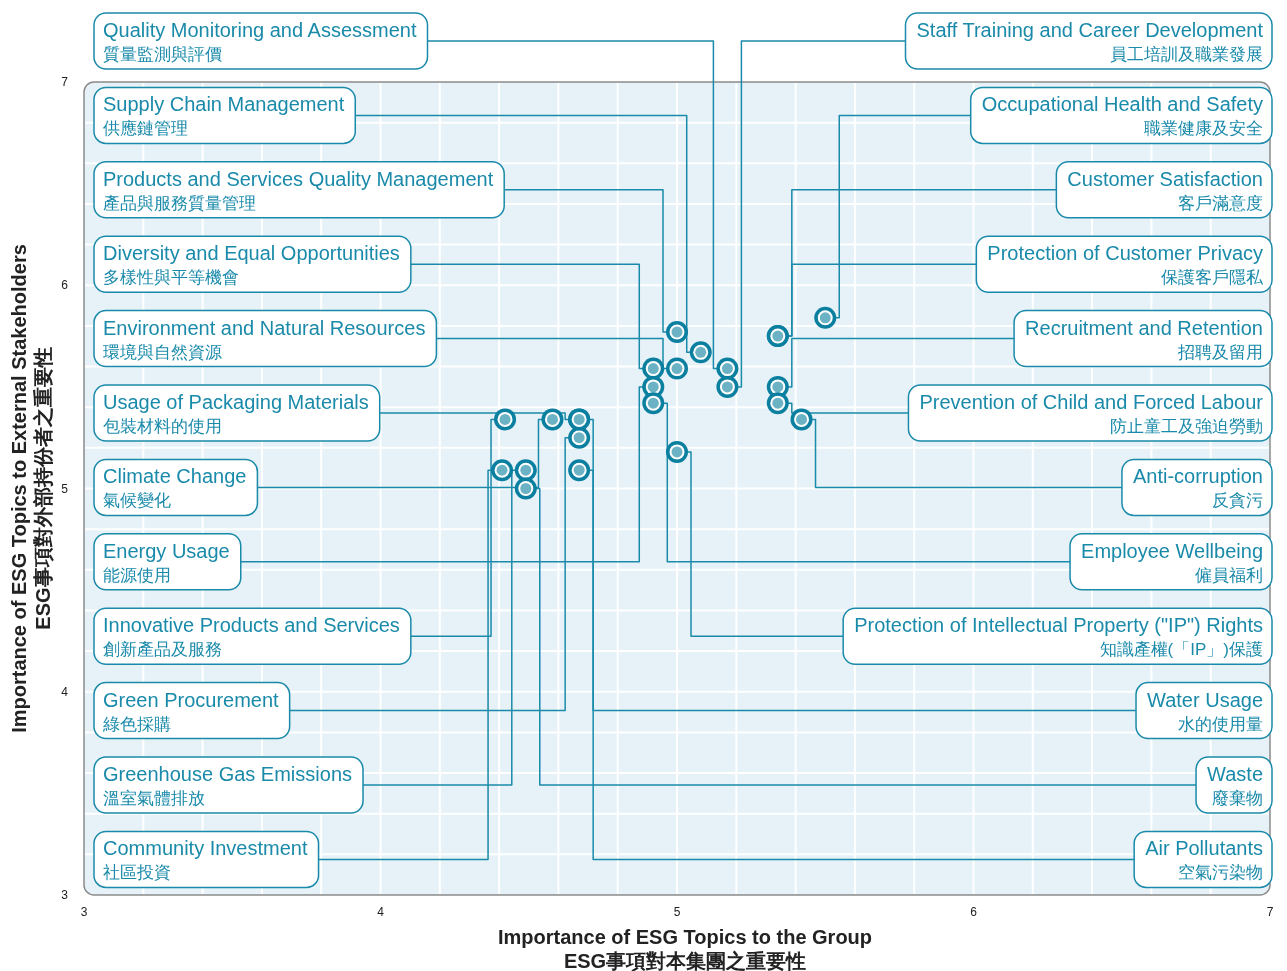 The image size is (1287, 971). I want to click on annotation: Quality Monitoring and Assessment 質量監測與評價, so click(260, 41).